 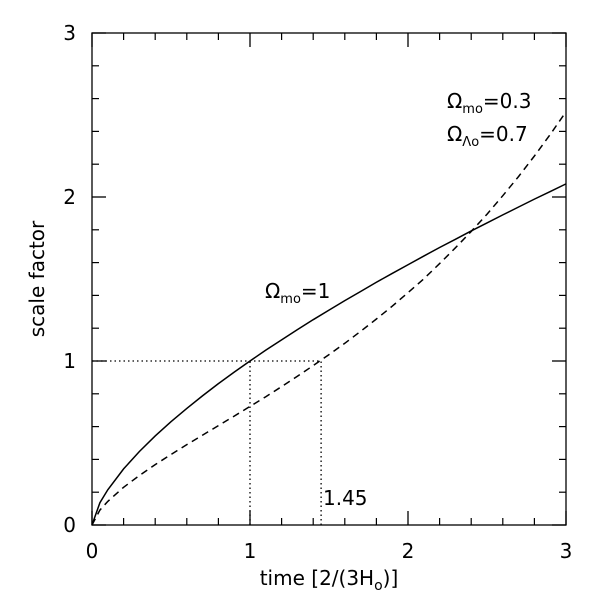 I want to click on annotation-text: 1.45, so click(x=345, y=498).